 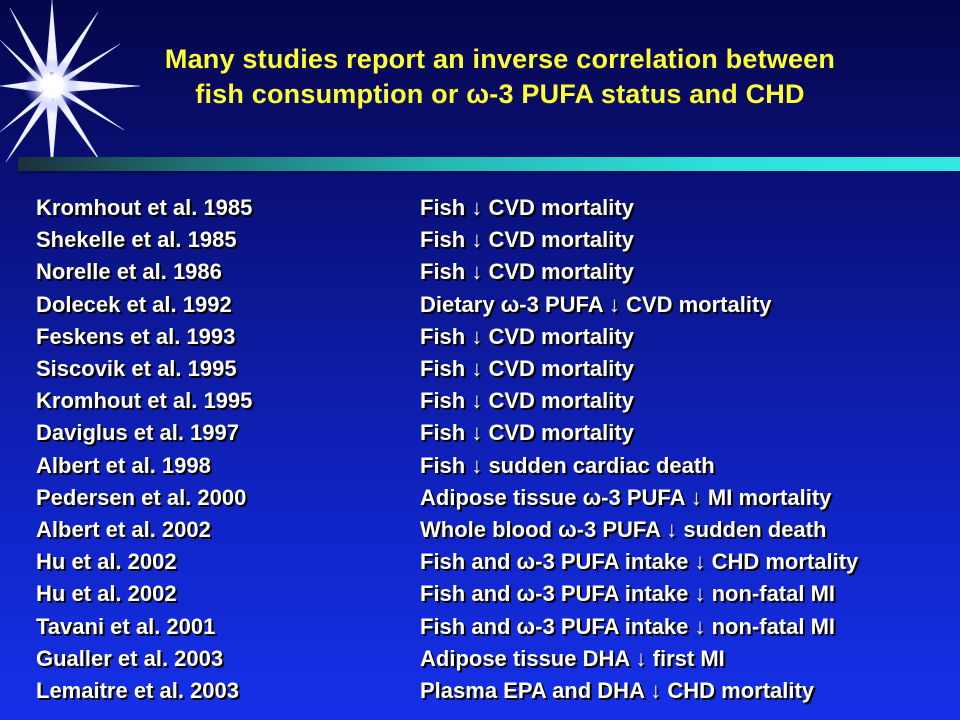 I want to click on table-row: Kromhout et al. 1995 Fish ↓ CVD mortality, so click(x=498, y=401).